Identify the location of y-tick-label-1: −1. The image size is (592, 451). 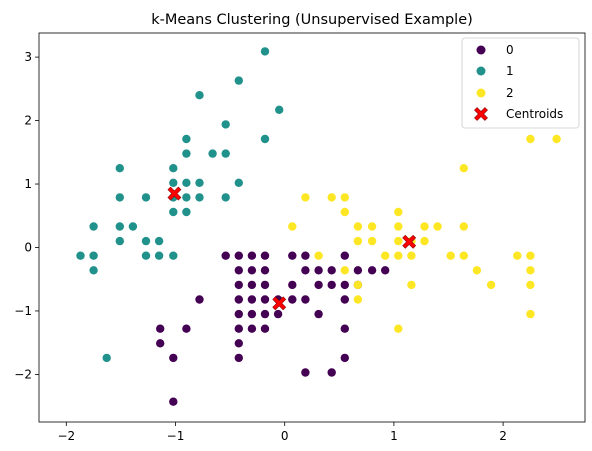
(23, 311).